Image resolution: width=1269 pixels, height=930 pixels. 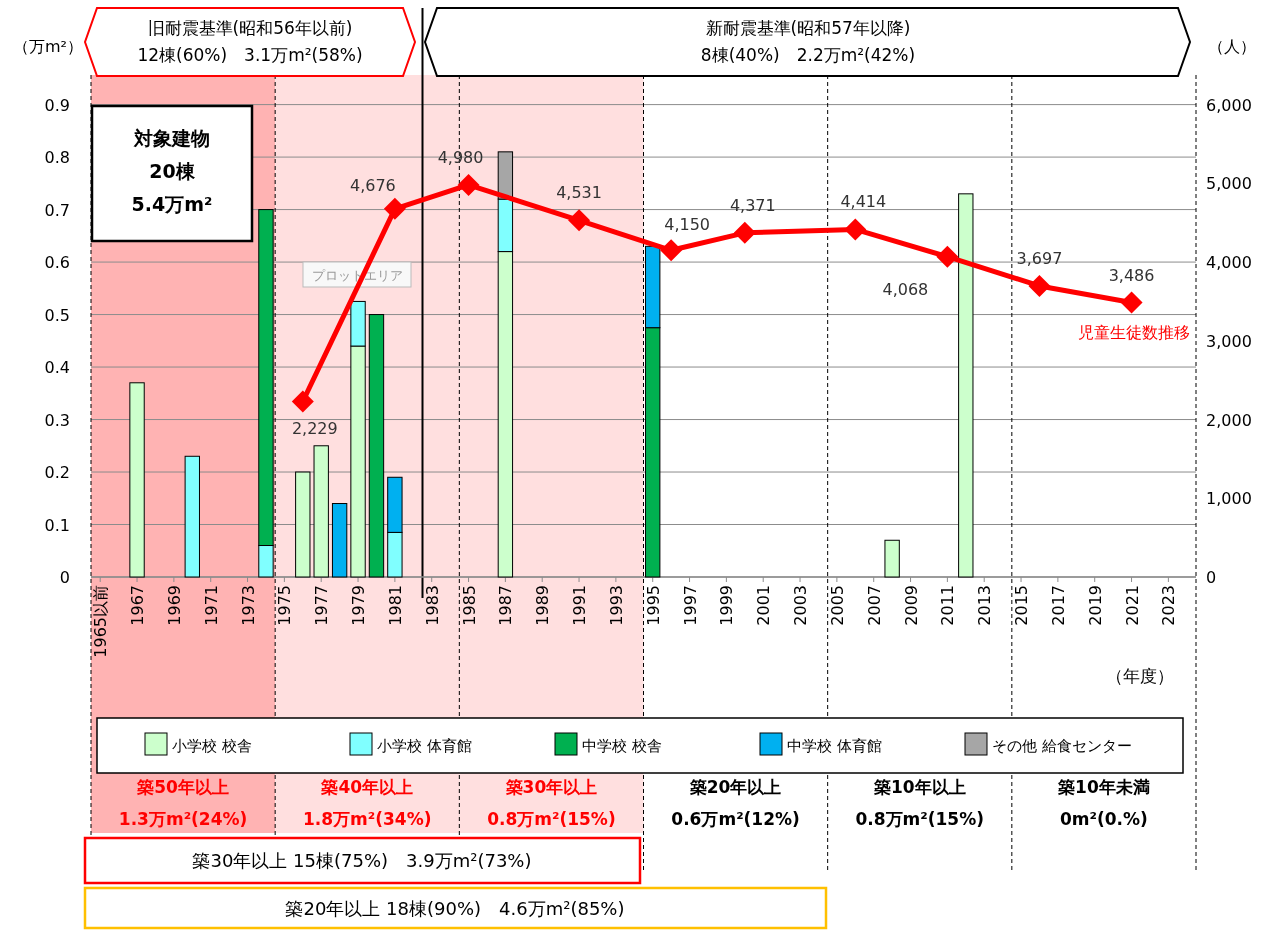 I want to click on y2-tick-label: 0, so click(x=1211, y=577).